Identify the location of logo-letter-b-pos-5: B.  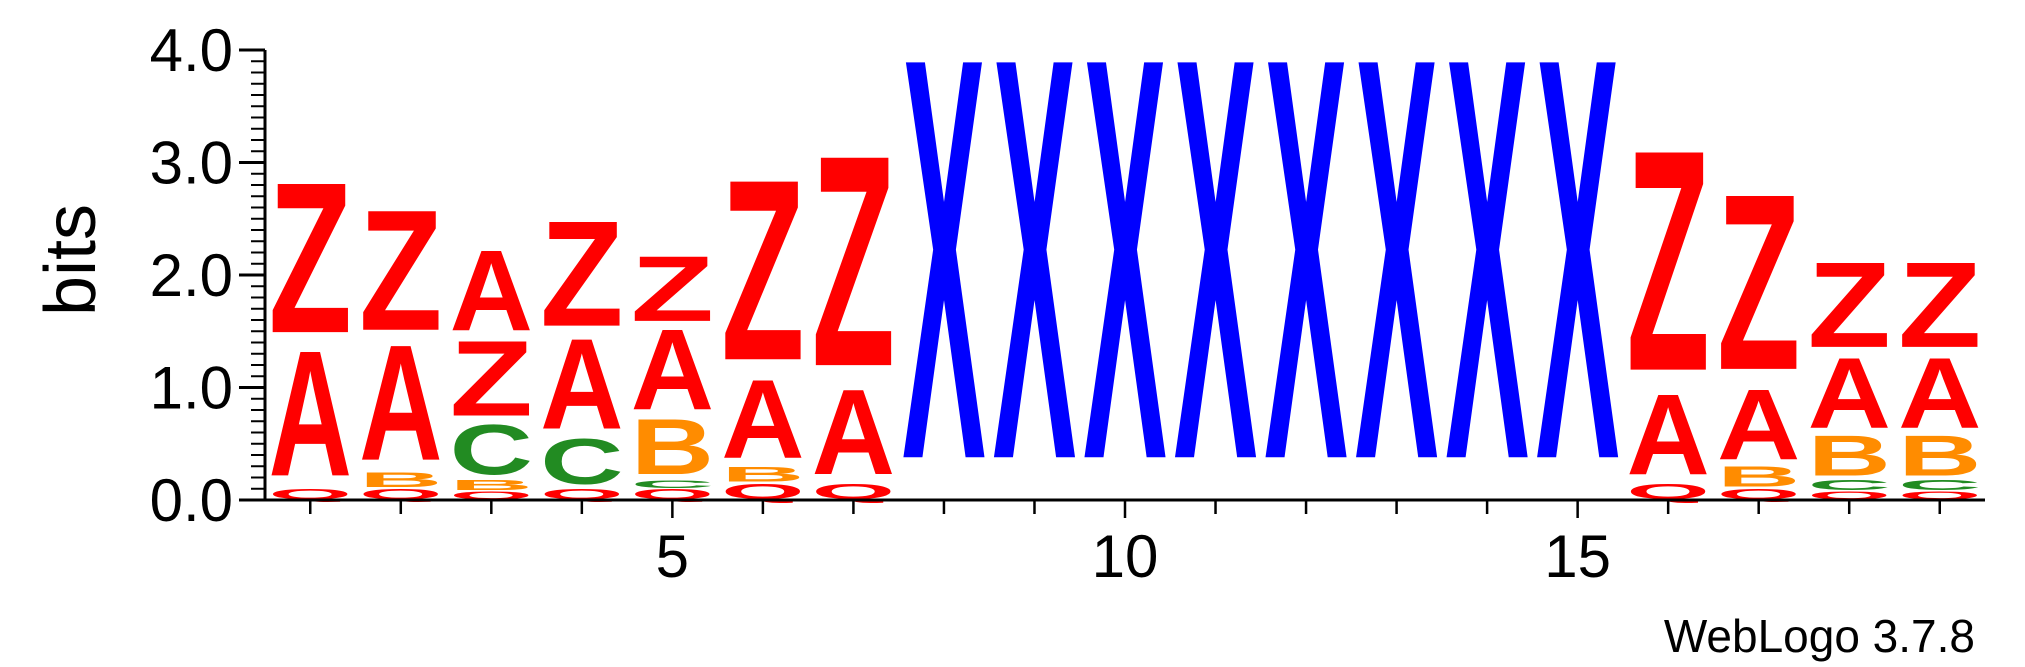
(672, 447).